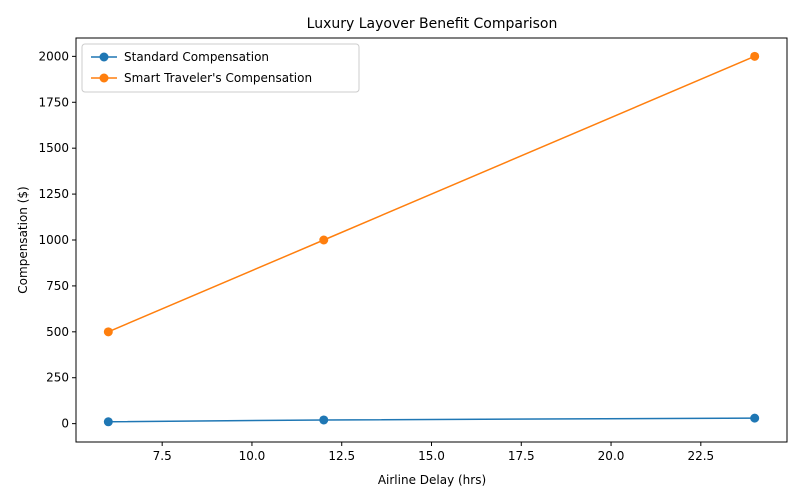 This screenshot has height=500, width=800. I want to click on y-tick-label: 1000, so click(53, 240).